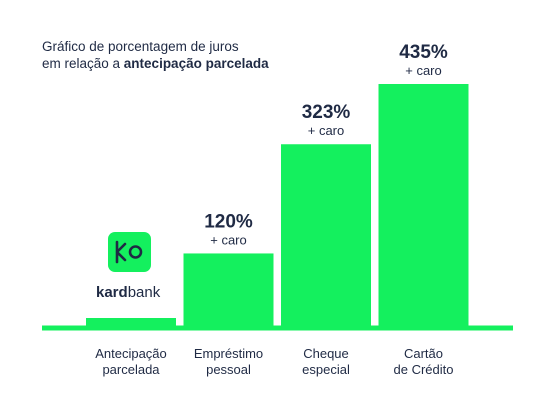 Image resolution: width=555 pixels, height=417 pixels. What do you see at coordinates (423, 353) in the screenshot?
I see `category-label-3-line-0: Cartão` at bounding box center [423, 353].